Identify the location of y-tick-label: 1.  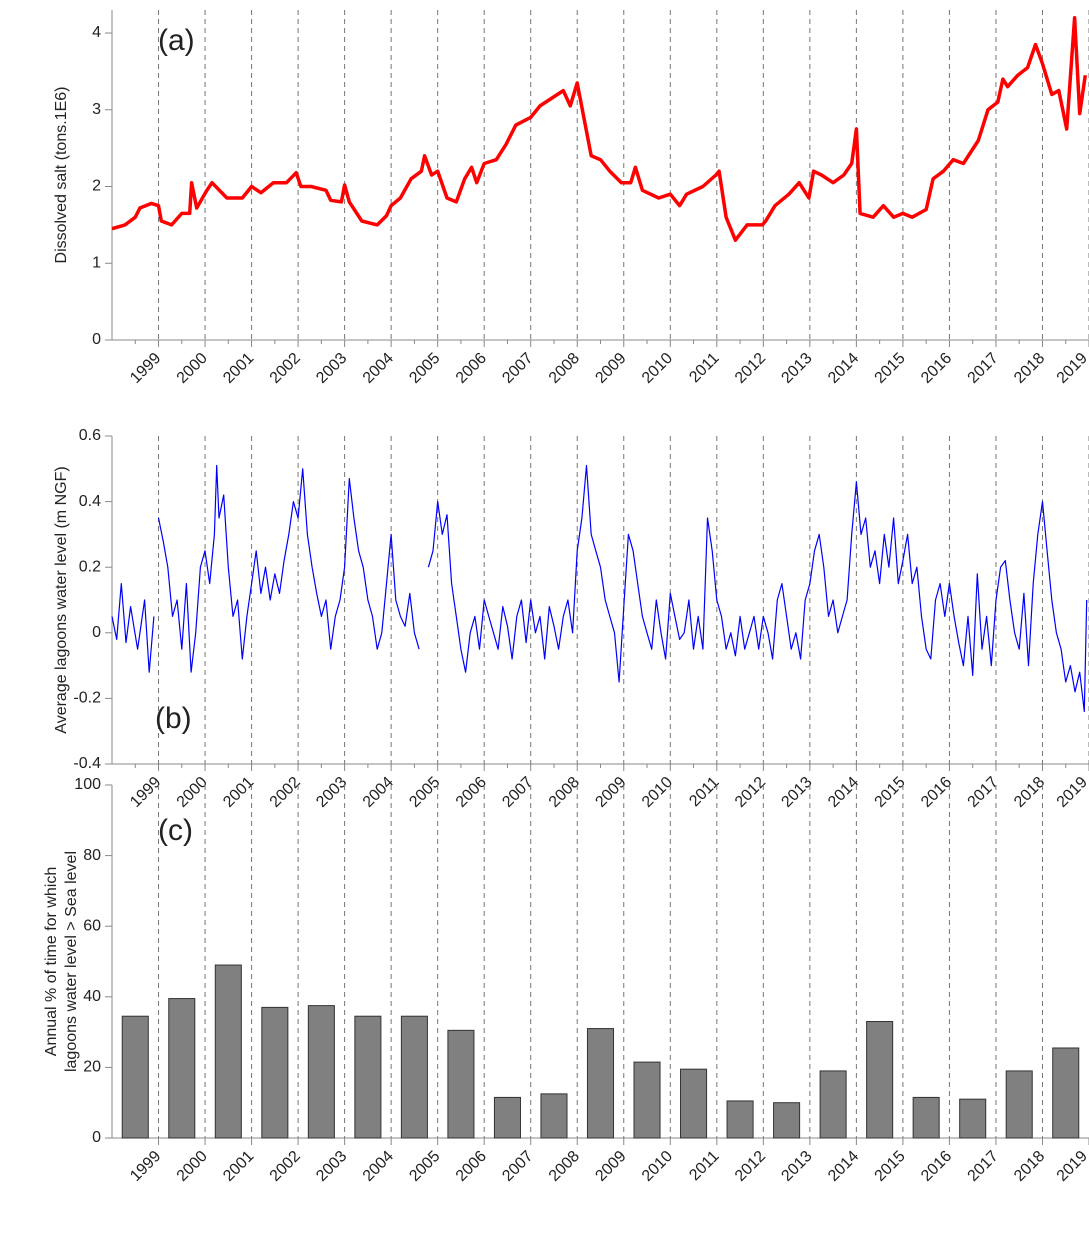
(96, 262).